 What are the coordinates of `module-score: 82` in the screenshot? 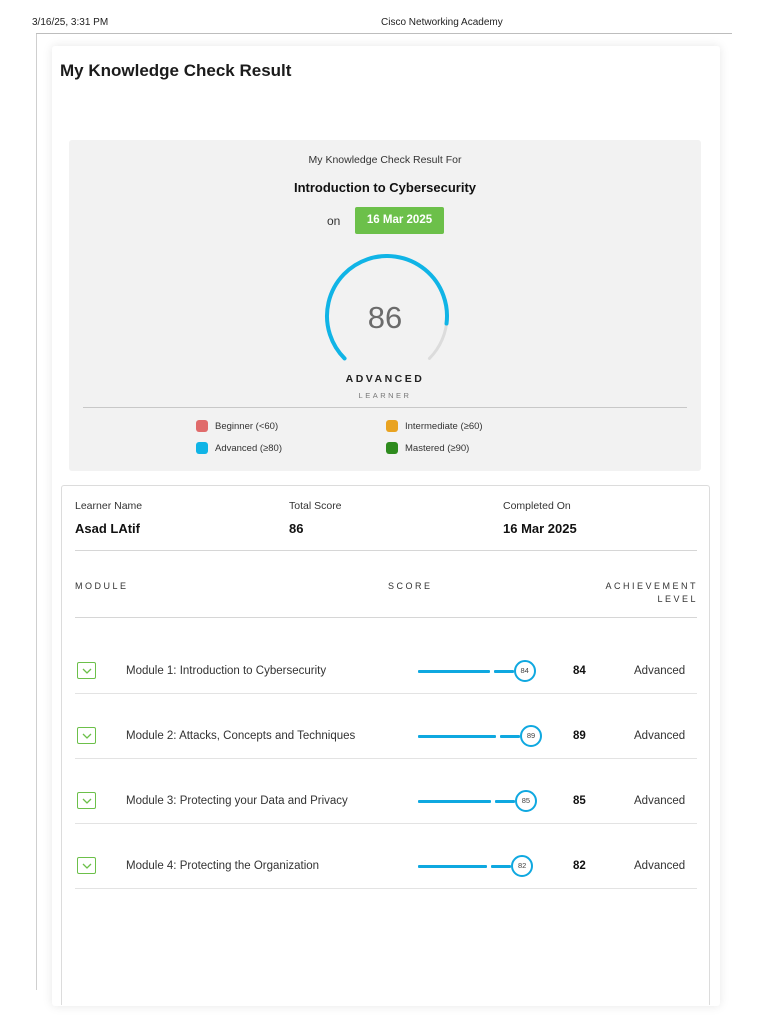 It's located at (579, 866).